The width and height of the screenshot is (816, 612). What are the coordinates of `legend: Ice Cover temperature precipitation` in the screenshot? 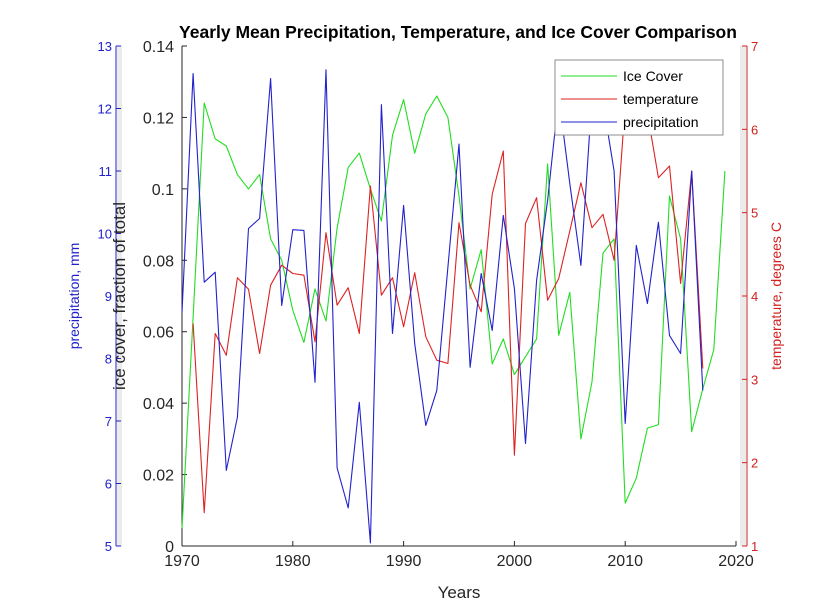 It's located at (639, 97).